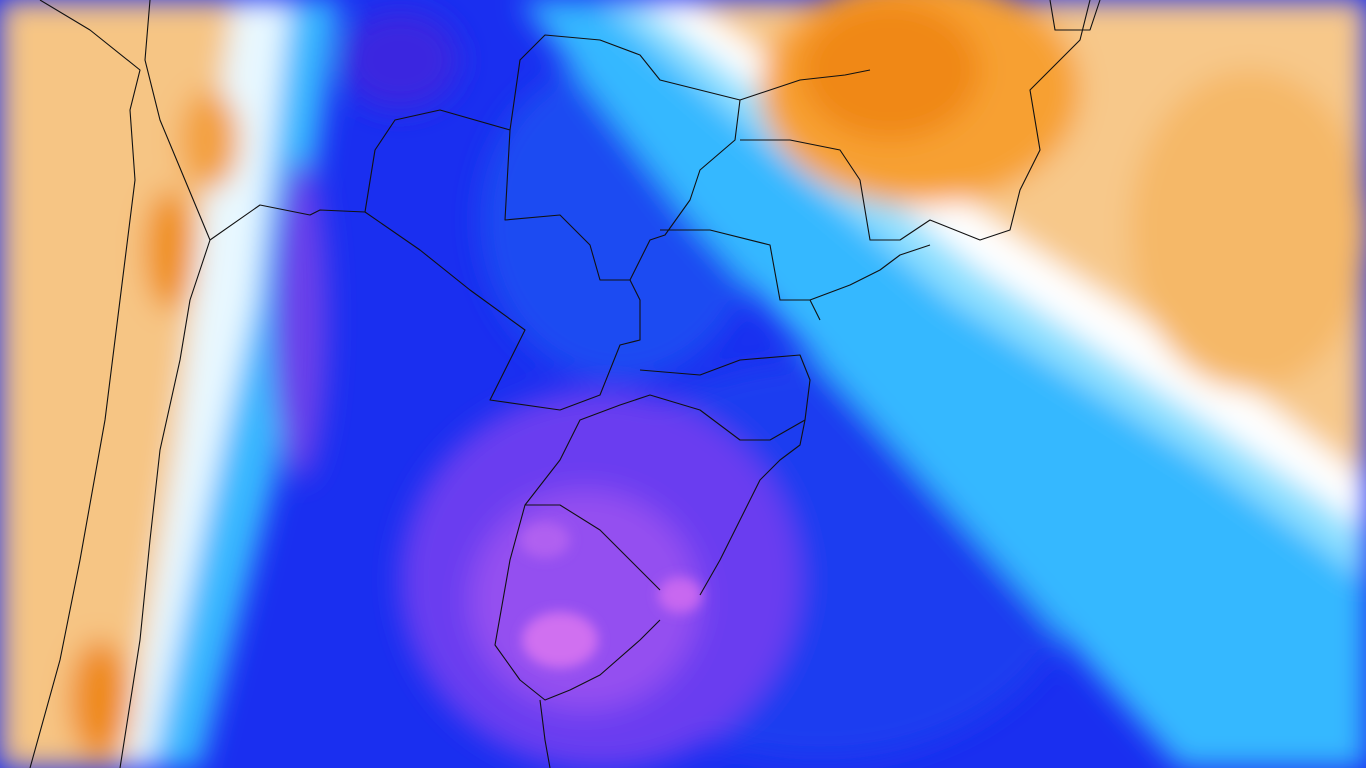 This screenshot has height=768, width=1366. Describe the element at coordinates (611, 595) in the screenshot. I see `cold-spots` at that location.